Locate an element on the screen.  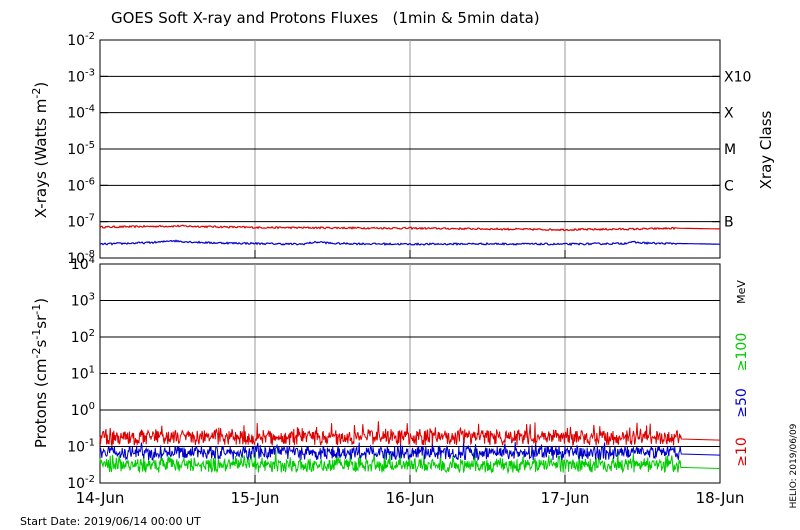
proton-series is located at coordinates (410, 448).